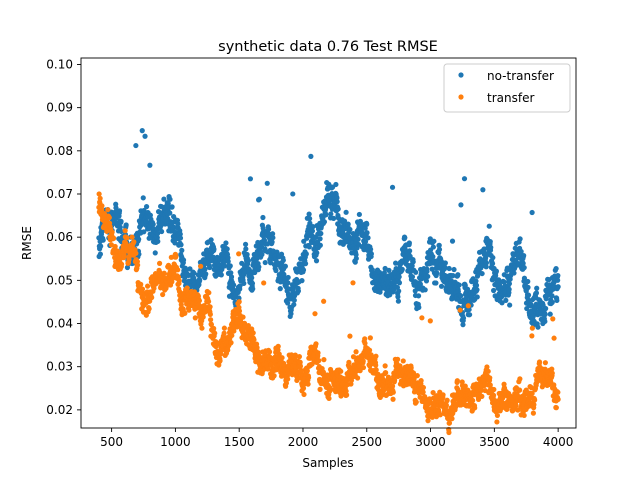 Image resolution: width=640 pixels, height=480 pixels. What do you see at coordinates (59, 237) in the screenshot?
I see `y-tick-label: 0.06` at bounding box center [59, 237].